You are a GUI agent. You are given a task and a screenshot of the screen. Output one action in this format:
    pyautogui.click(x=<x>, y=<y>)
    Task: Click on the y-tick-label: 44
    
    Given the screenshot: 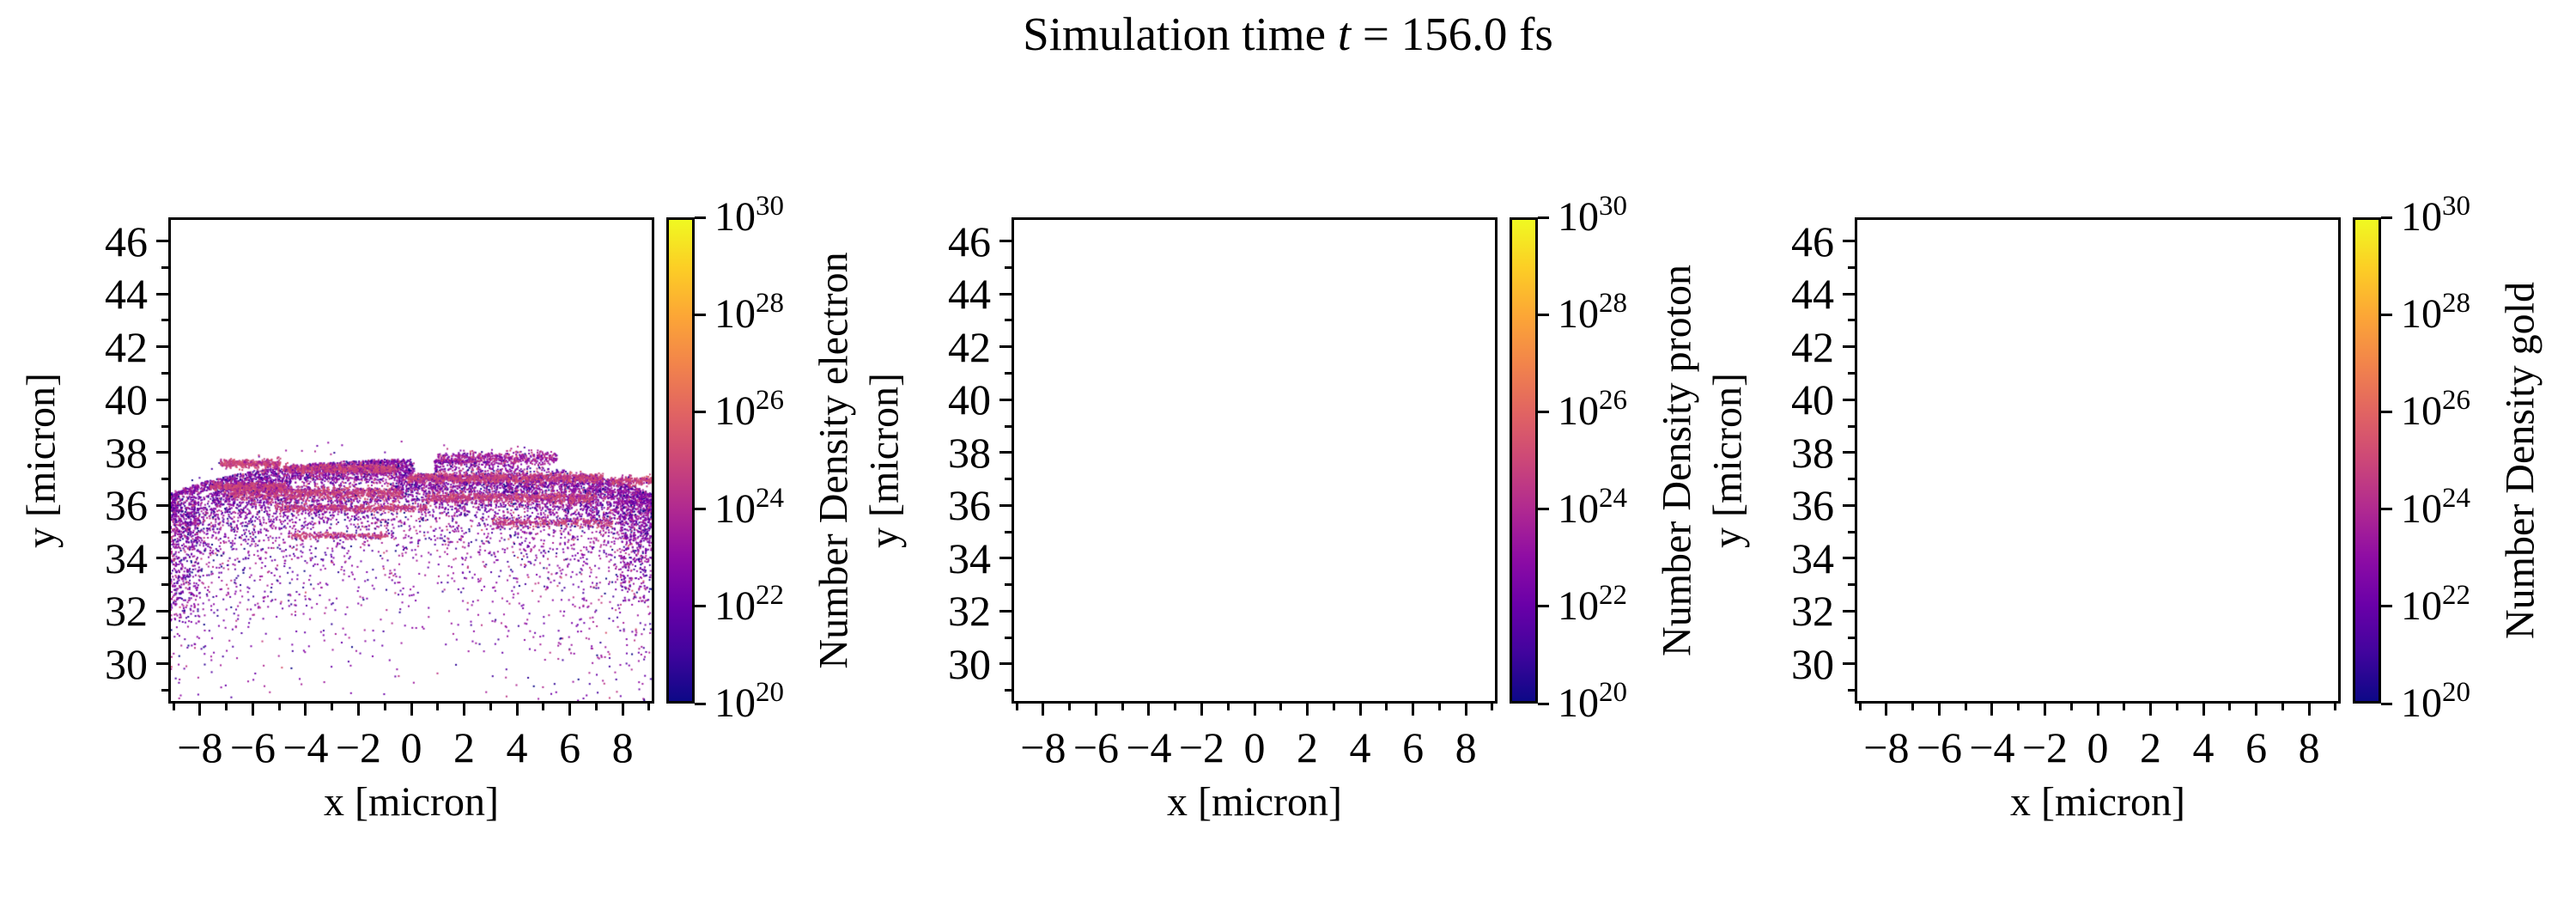 What is the action you would take?
    pyautogui.click(x=127, y=294)
    